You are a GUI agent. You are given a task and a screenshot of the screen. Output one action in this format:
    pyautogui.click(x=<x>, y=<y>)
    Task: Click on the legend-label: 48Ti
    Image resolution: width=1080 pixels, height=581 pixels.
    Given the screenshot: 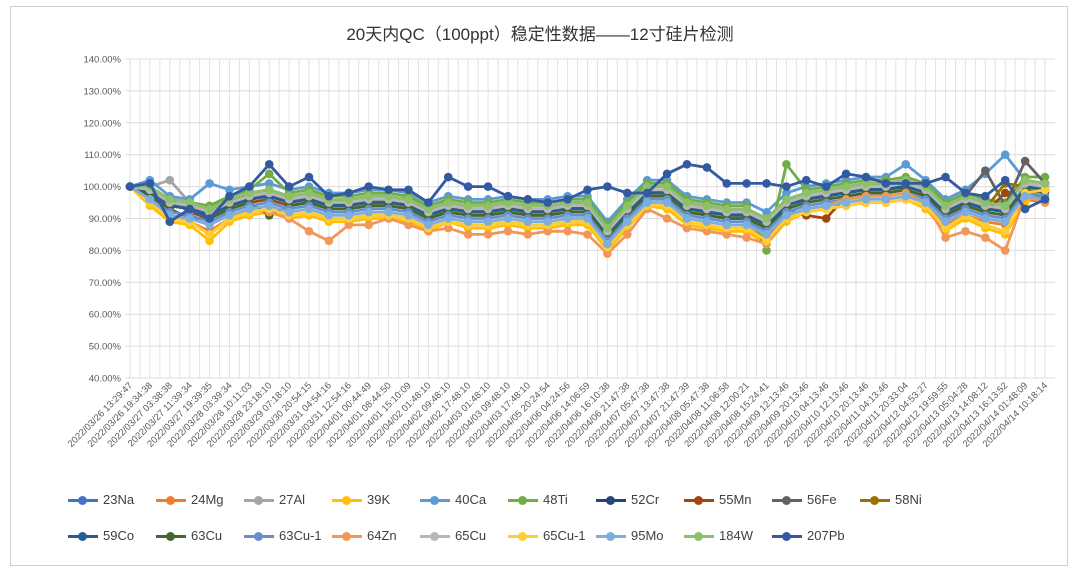 What is the action you would take?
    pyautogui.click(x=555, y=499)
    